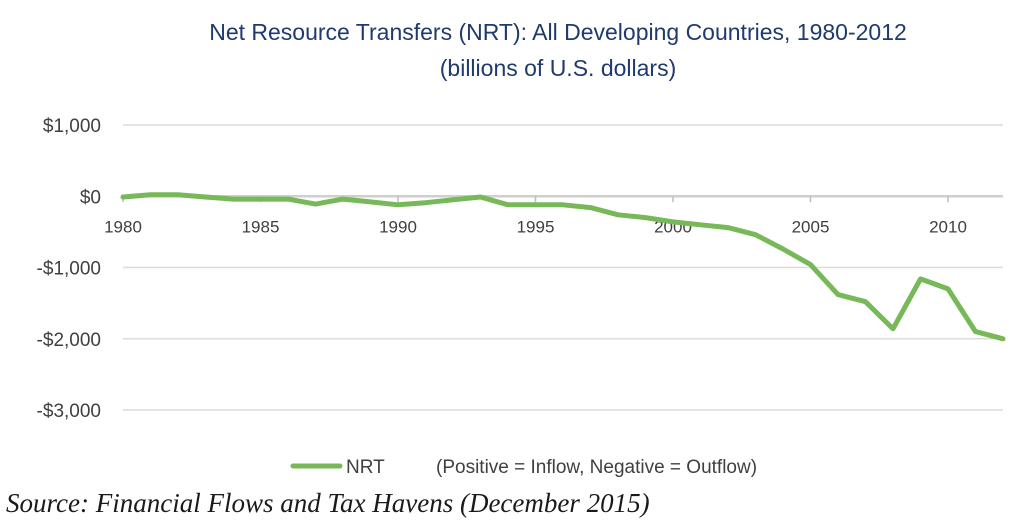  What do you see at coordinates (69, 340) in the screenshot?
I see `y-tick-label: -$2,000` at bounding box center [69, 340].